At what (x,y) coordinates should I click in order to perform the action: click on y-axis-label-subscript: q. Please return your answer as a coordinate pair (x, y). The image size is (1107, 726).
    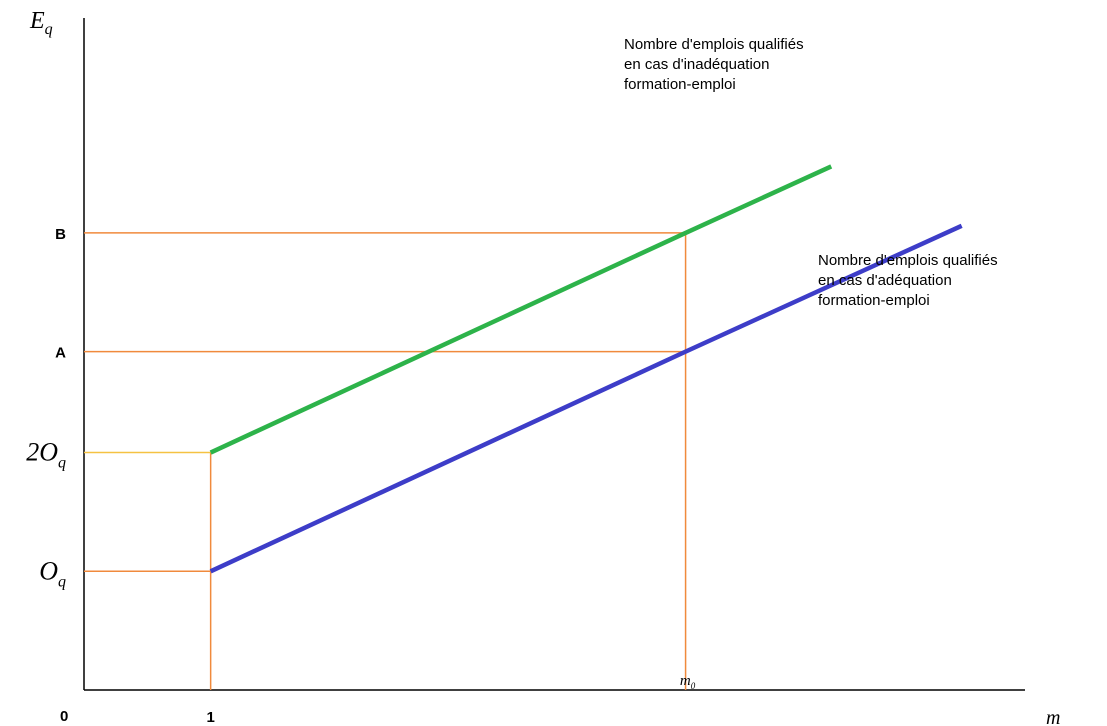
    Looking at the image, I should click on (49, 29).